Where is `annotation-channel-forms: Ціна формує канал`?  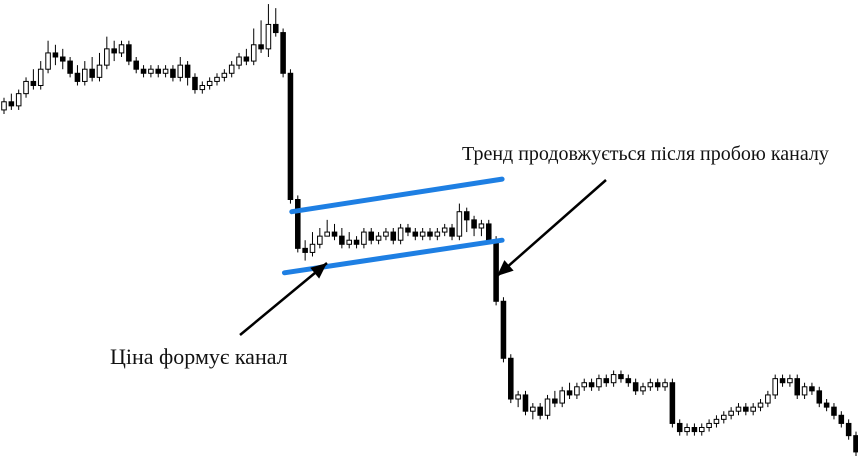 annotation-channel-forms: Ціна формує канал is located at coordinates (199, 356).